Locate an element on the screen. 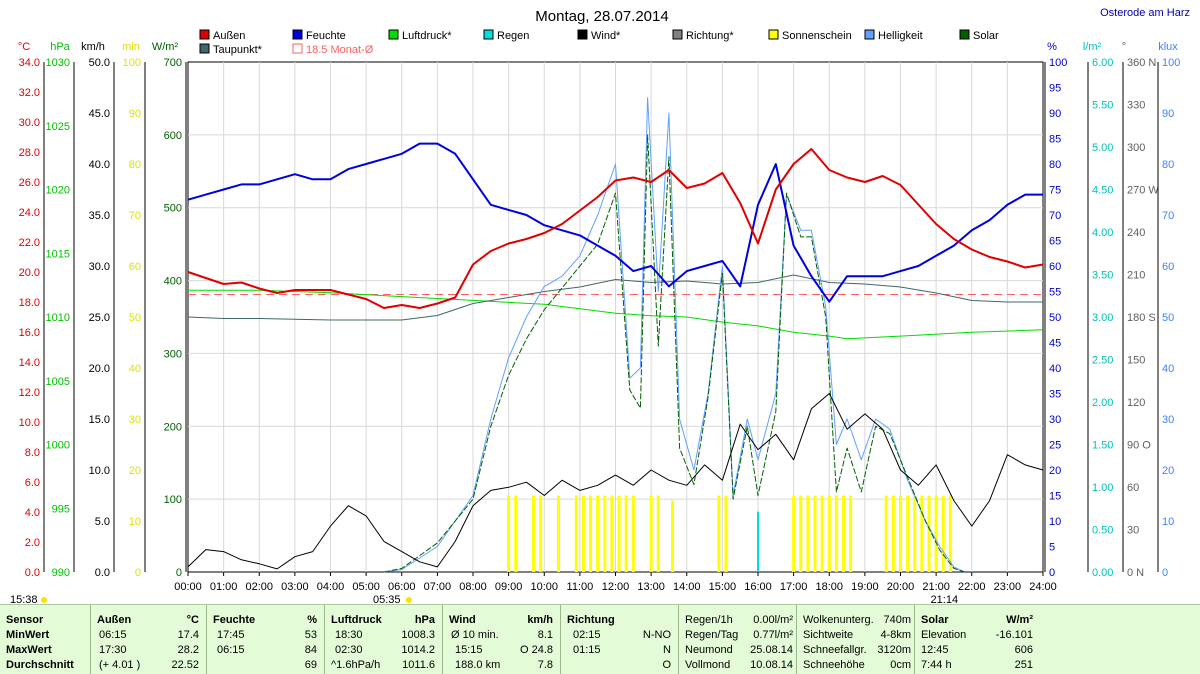  right-axis-tick: 150 is located at coordinates (1136, 361).